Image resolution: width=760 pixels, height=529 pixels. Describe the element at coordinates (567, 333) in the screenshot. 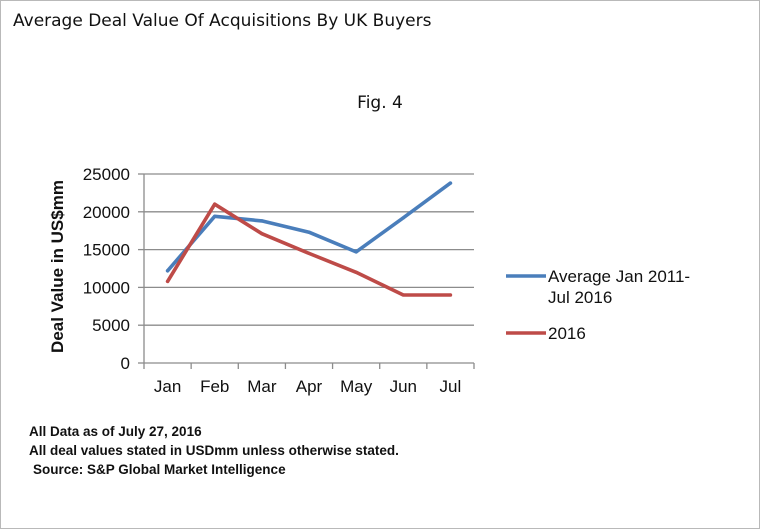

I see `legend-label: 2016` at that location.